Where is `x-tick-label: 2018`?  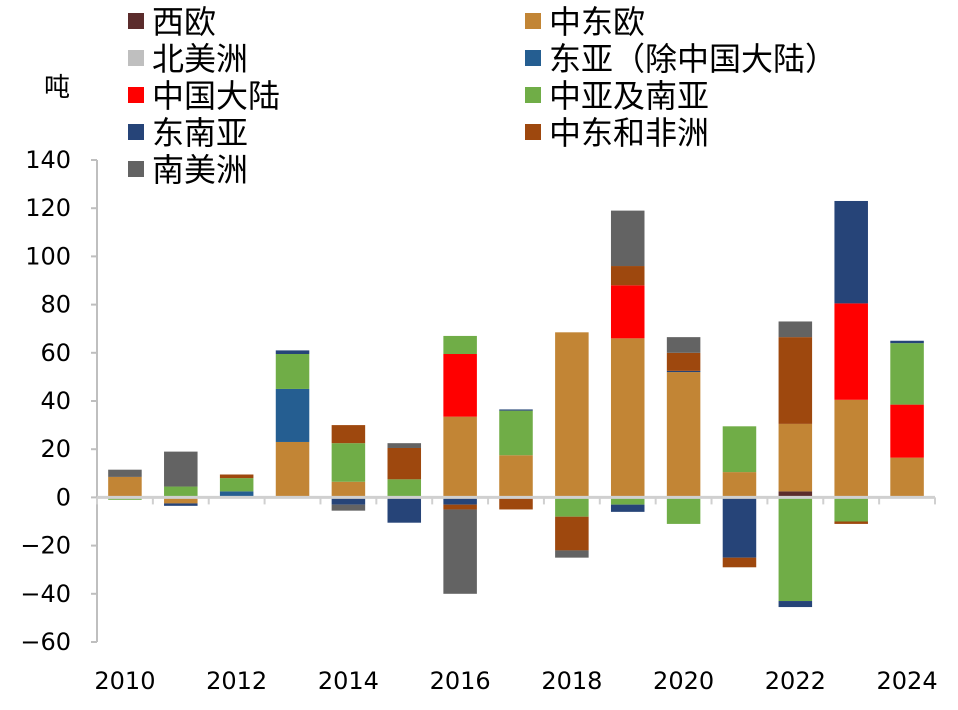
x-tick-label: 2018 is located at coordinates (571, 681).